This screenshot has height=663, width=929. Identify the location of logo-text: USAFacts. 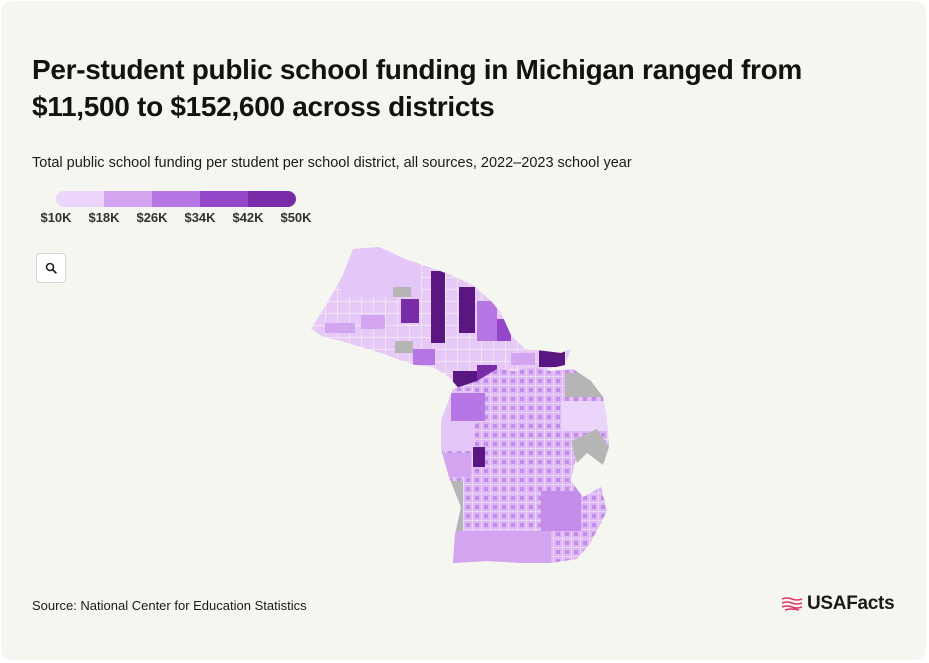
(851, 603).